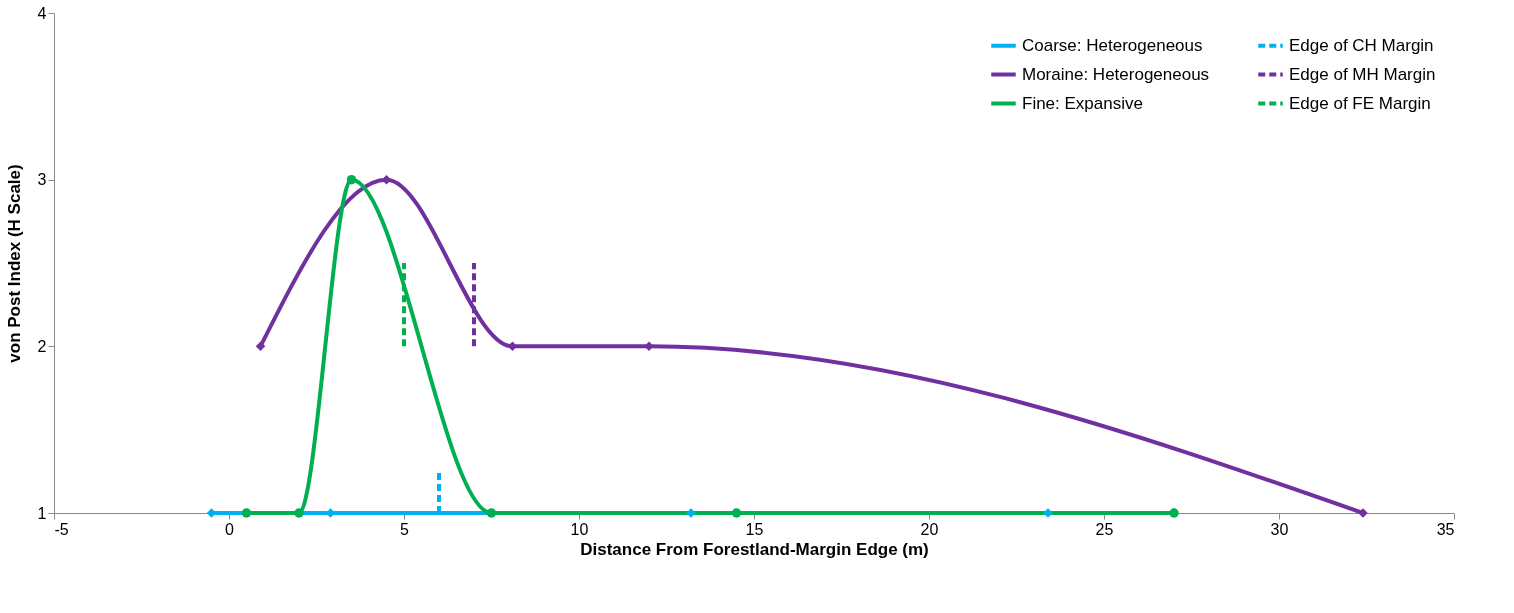 The height and width of the screenshot is (613, 1514). I want to click on y-tick-label: 4, so click(42, 13).